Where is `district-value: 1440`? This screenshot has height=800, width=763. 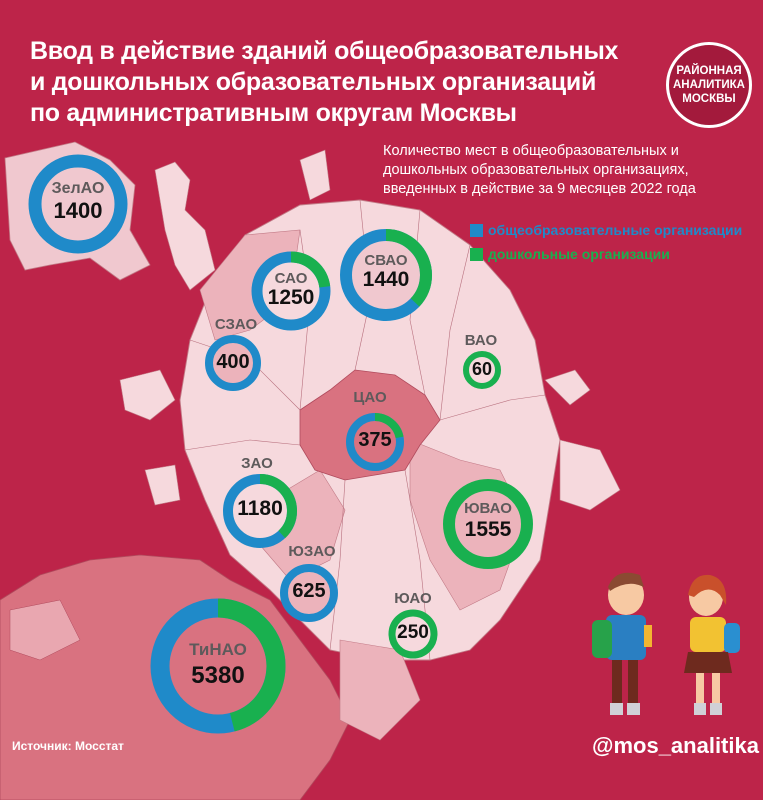 district-value: 1440 is located at coordinates (386, 279).